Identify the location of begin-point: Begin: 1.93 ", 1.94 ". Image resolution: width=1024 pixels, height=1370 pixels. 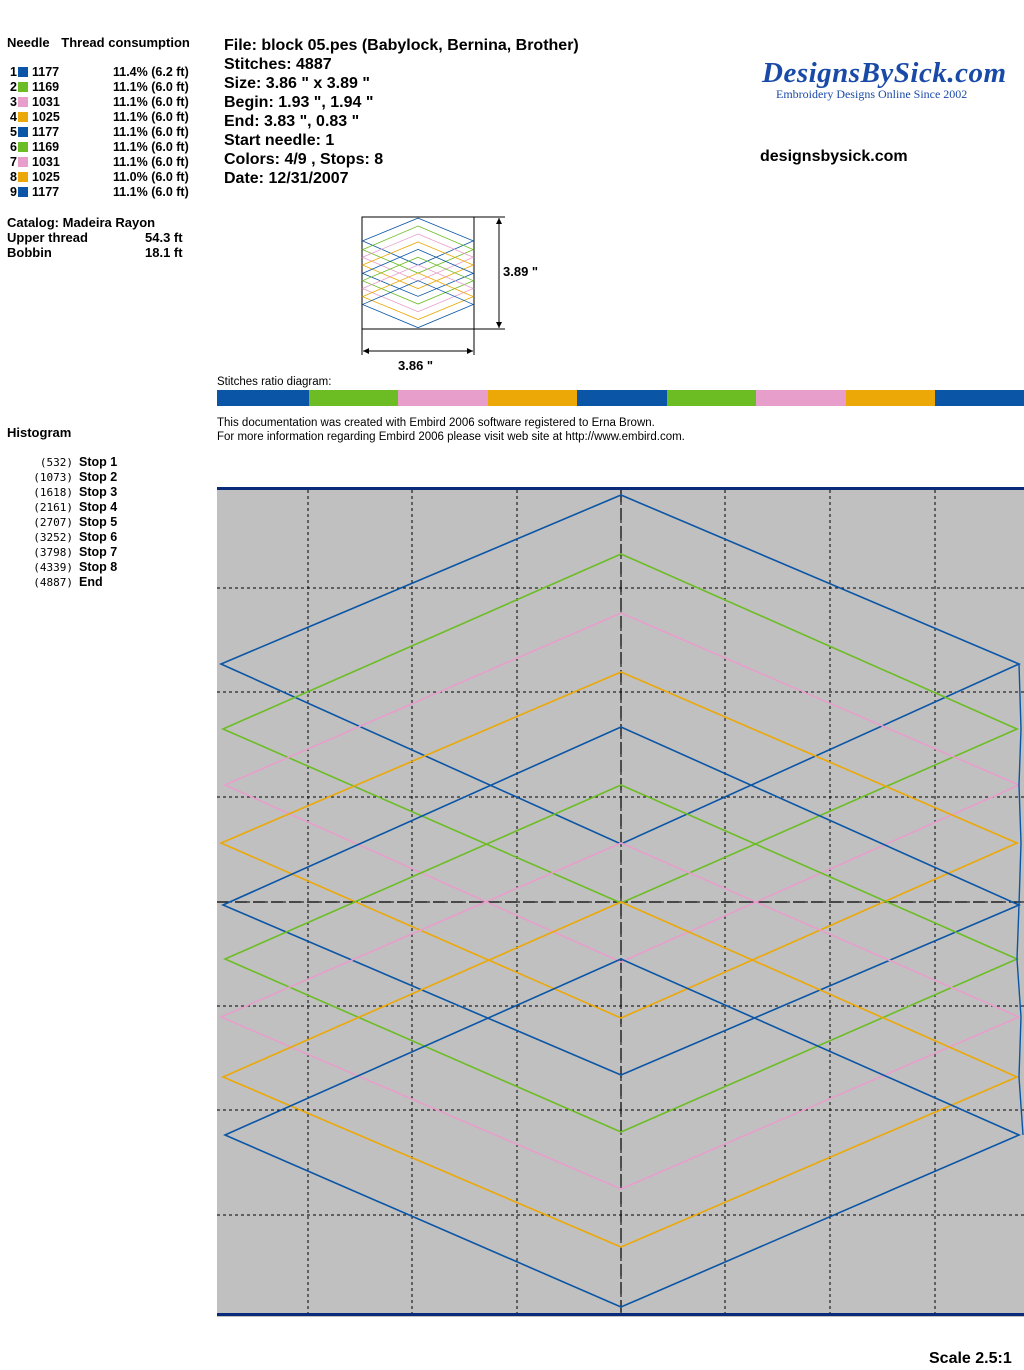
(299, 102).